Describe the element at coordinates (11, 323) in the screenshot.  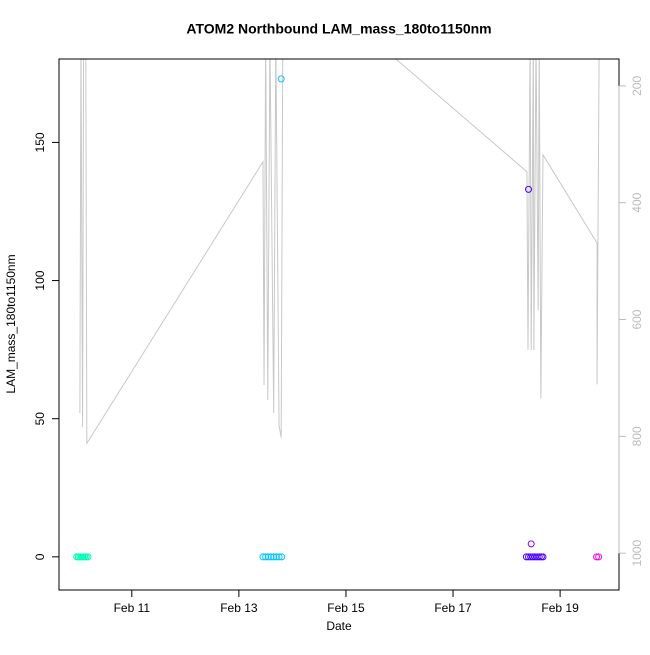
I see `y-axis-label: LAM_mass_180to1150nm` at that location.